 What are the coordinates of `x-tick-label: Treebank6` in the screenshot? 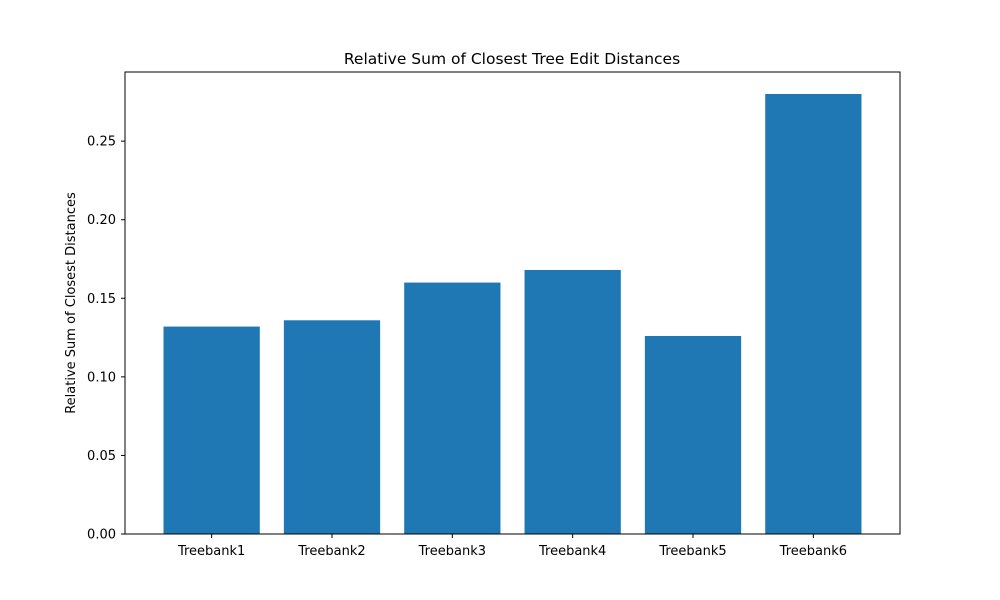 It's located at (813, 551).